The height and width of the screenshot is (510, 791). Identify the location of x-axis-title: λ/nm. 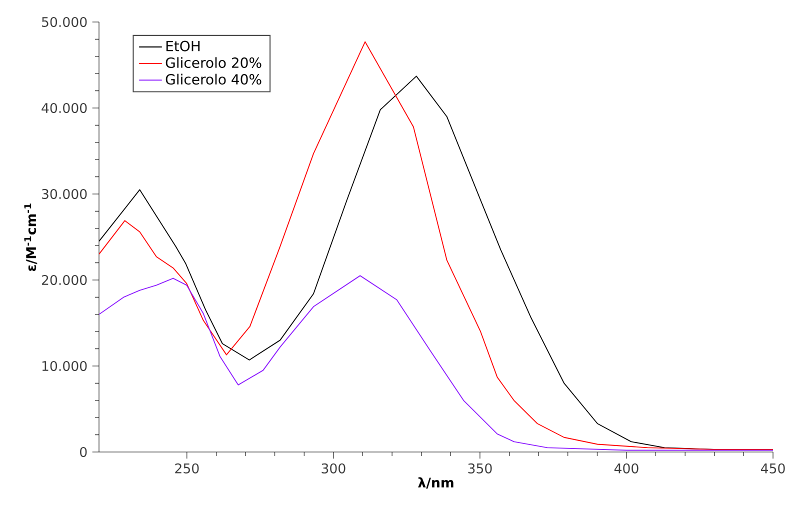
(436, 483).